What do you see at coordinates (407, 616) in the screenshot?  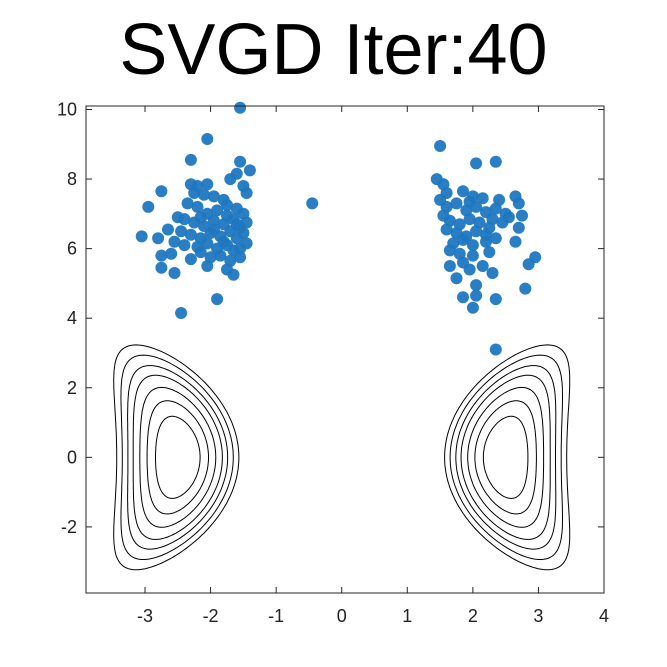 I see `x-tick-label: 1` at bounding box center [407, 616].